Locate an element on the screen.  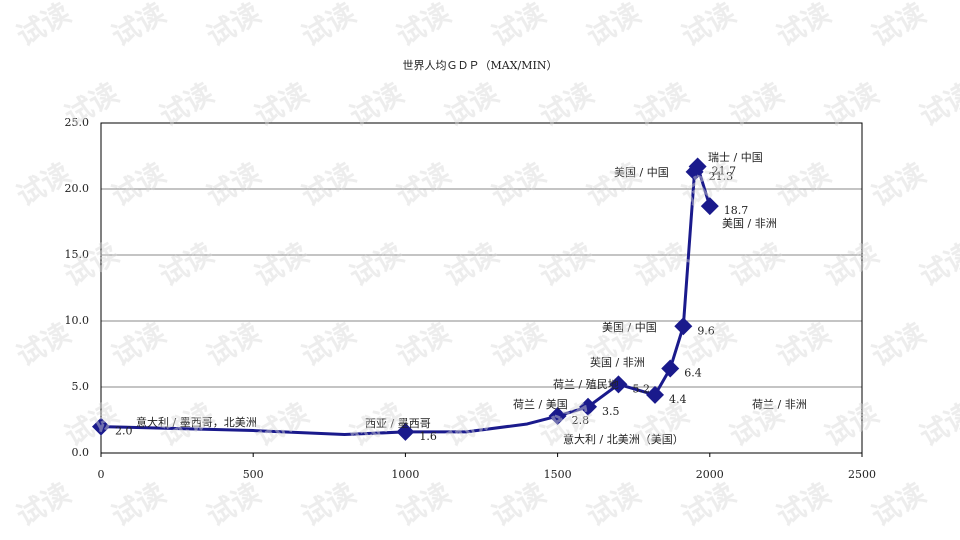
x-tick-label: 500 is located at coordinates (253, 474).